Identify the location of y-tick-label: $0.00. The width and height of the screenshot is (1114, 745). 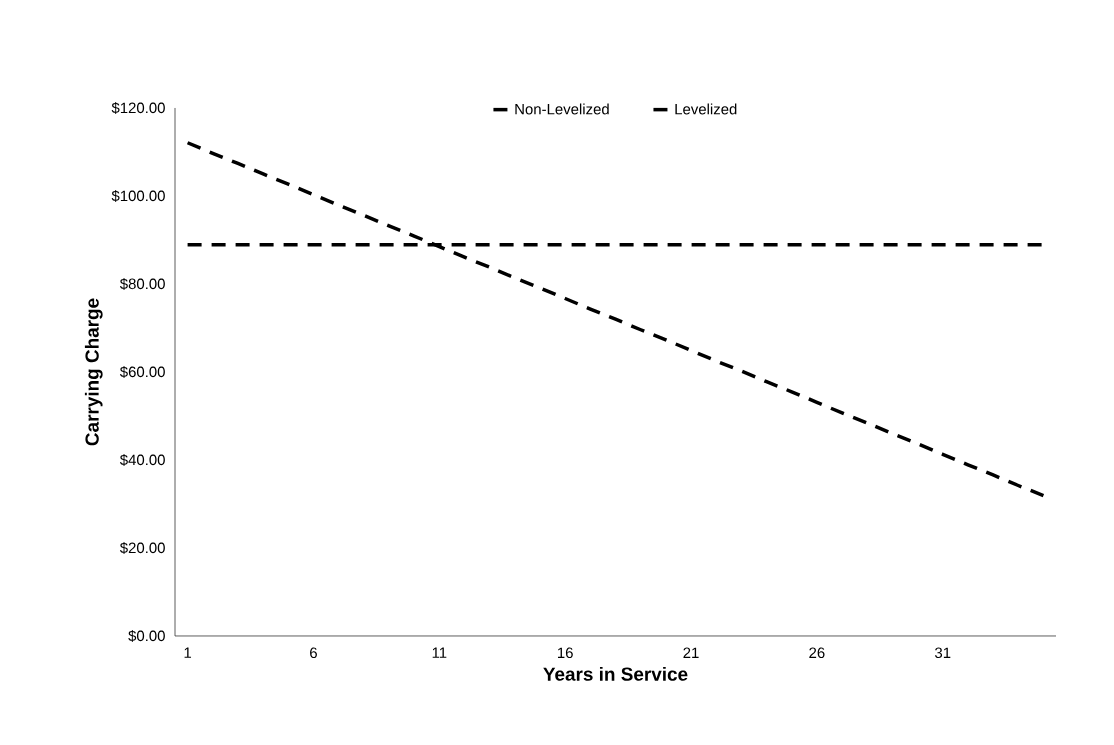
(146, 636).